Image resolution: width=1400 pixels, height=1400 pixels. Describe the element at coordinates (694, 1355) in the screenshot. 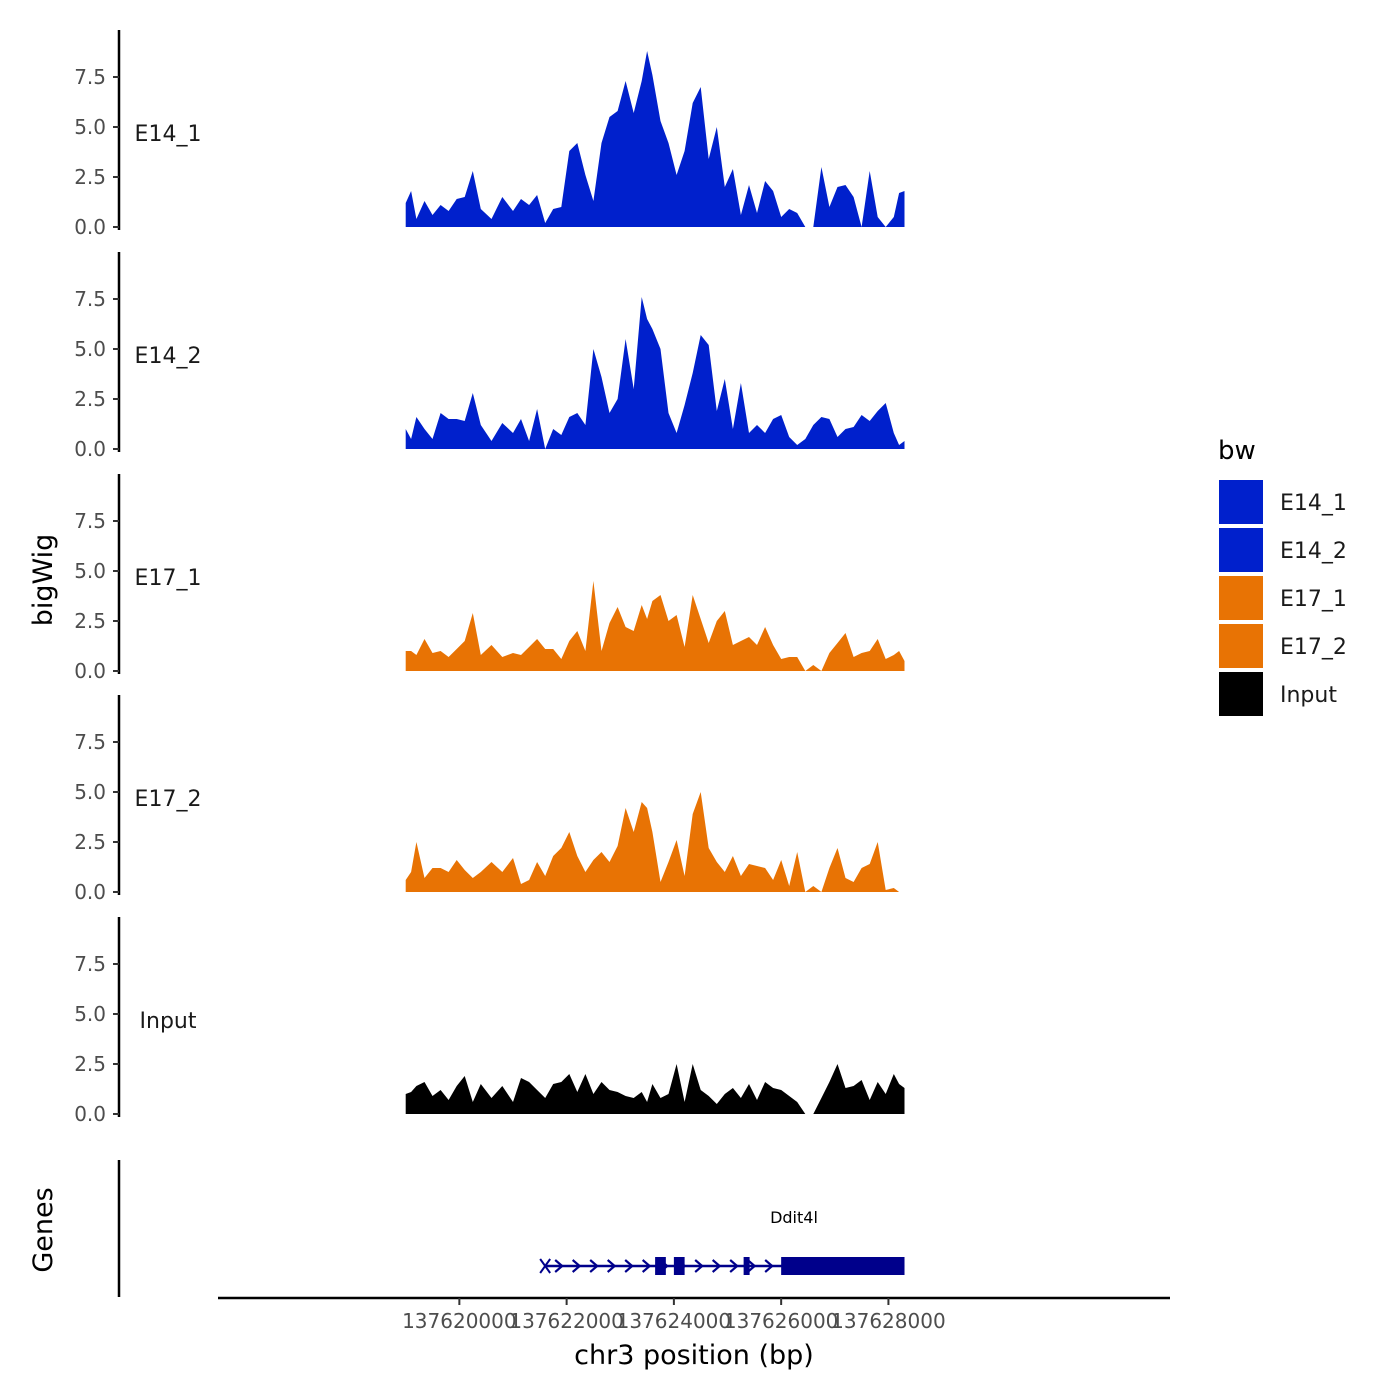

I see `x-axis-title: chr3 position (bp)` at that location.